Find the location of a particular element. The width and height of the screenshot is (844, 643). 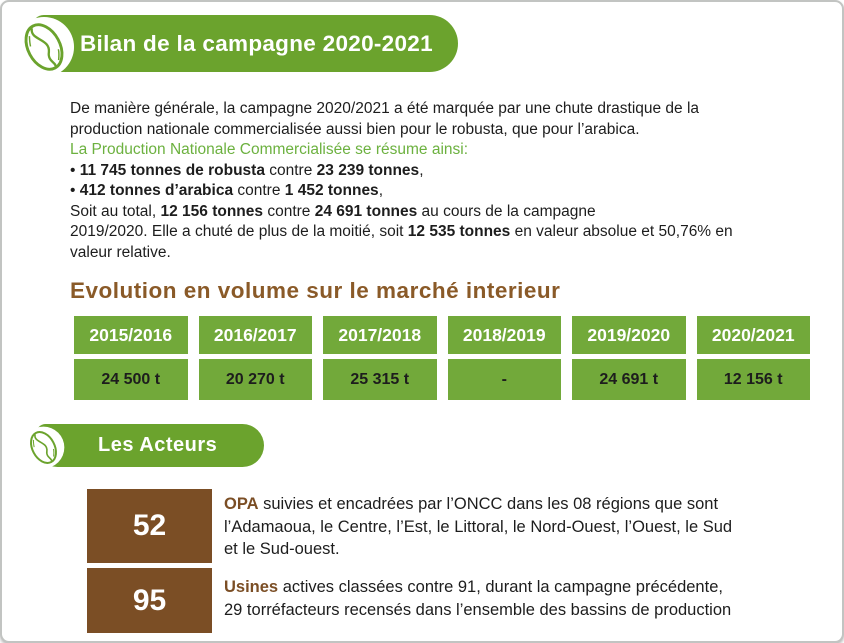

campaign-banner-title: Bilan de la campagne 2020-2021 is located at coordinates (256, 43).